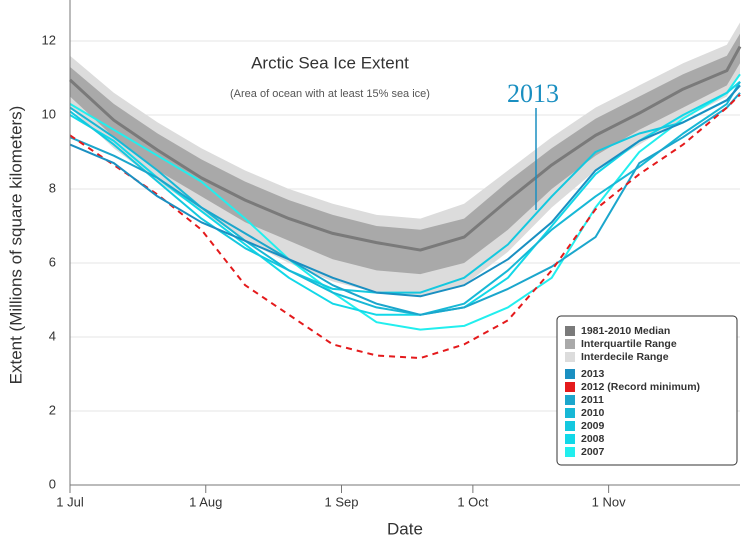 The width and height of the screenshot is (749, 545). What do you see at coordinates (52, 187) in the screenshot?
I see `y-tick-label: 8` at bounding box center [52, 187].